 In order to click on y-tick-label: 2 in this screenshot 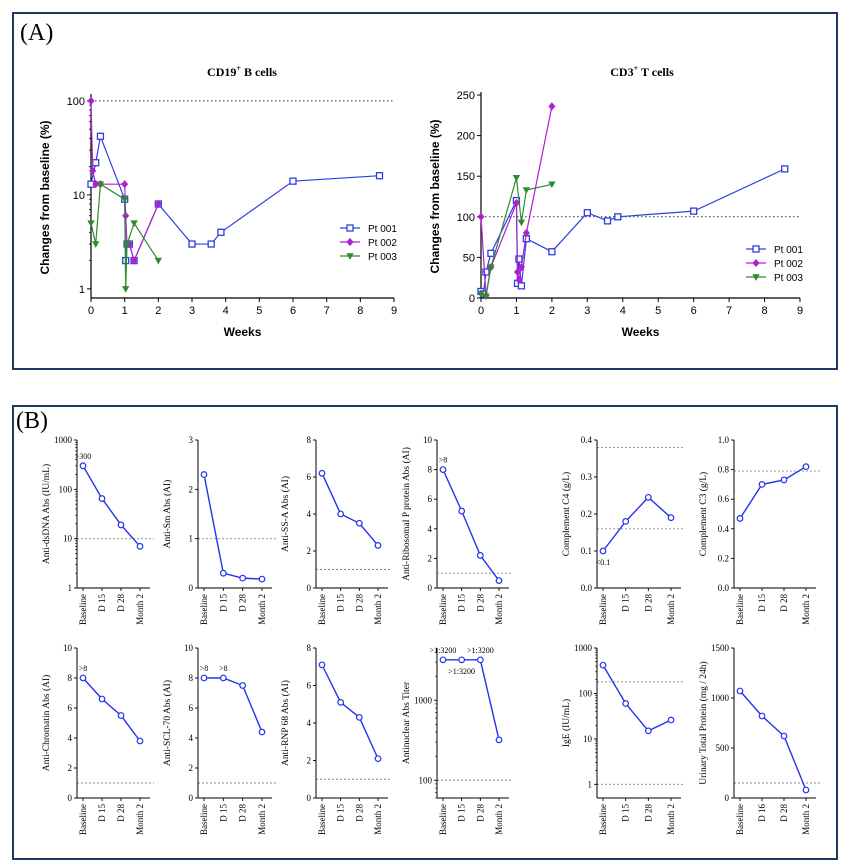, I will do `click(191, 489)`.